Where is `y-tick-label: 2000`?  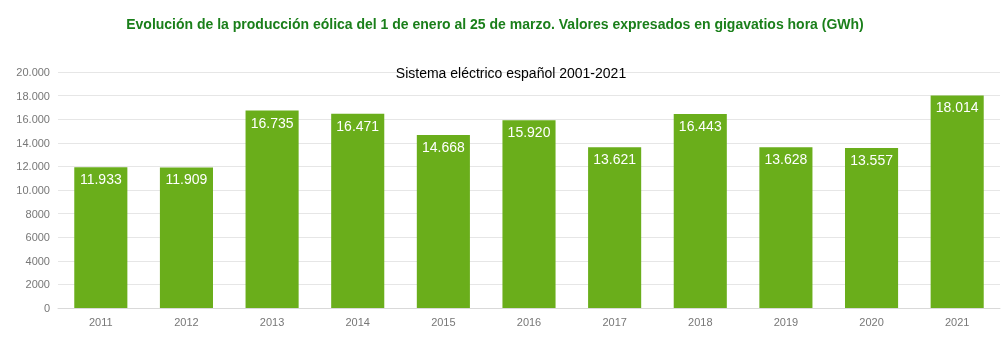
y-tick-label: 2000 is located at coordinates (37, 284).